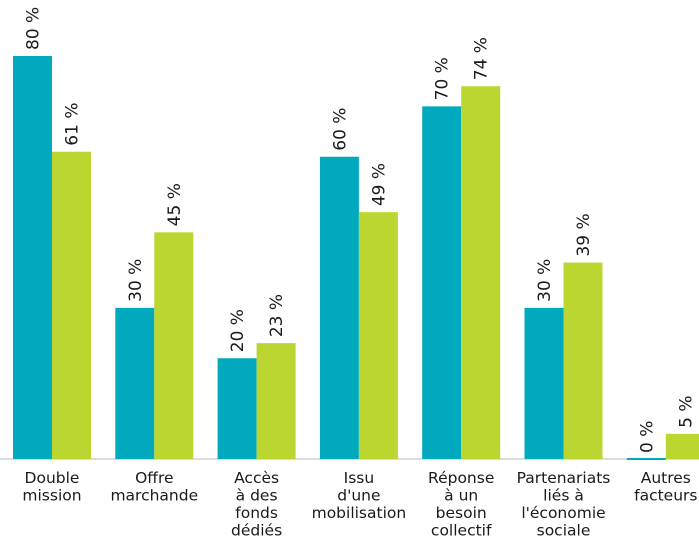 The image size is (699, 545). Describe the element at coordinates (32, 257) in the screenshot. I see `bar-s1-c1` at that location.